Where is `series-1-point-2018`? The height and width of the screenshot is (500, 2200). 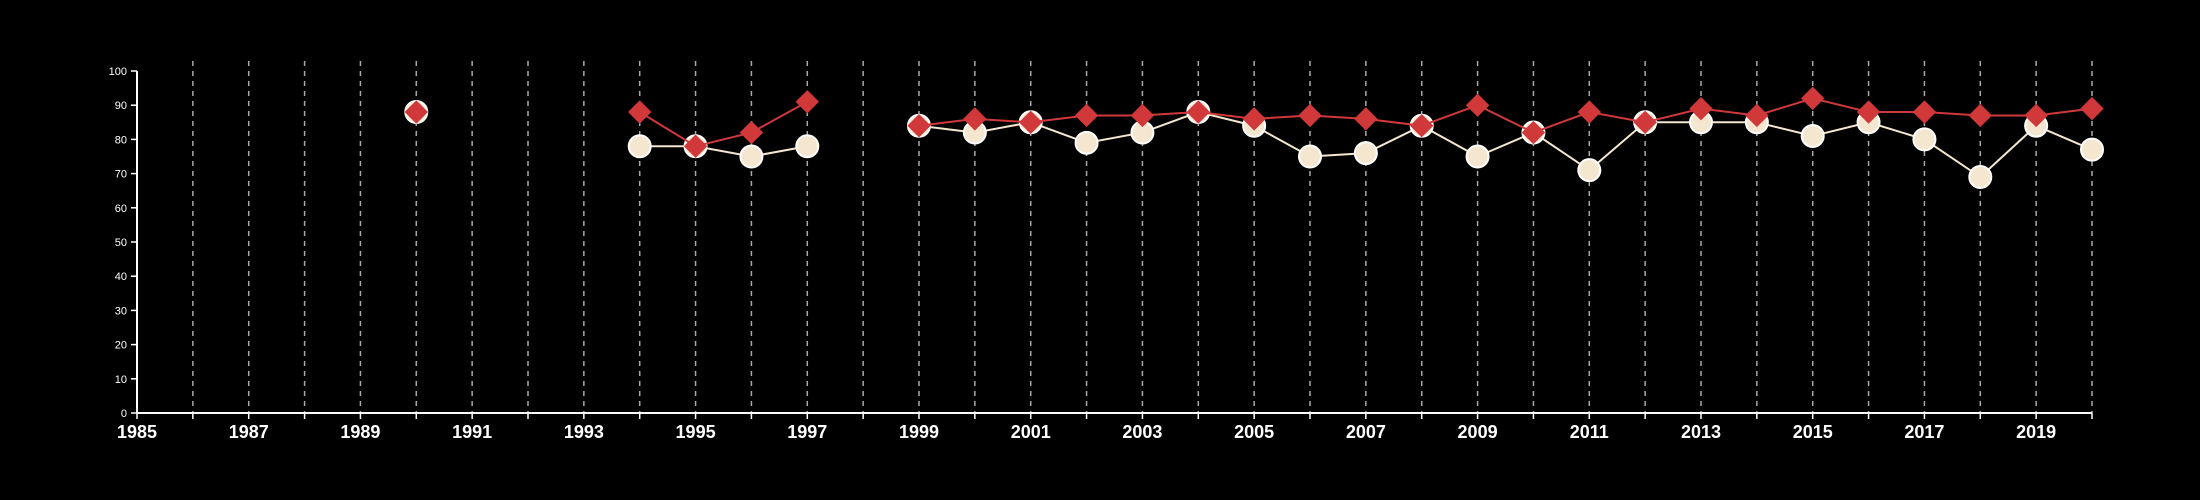 series-1-point-2018 is located at coordinates (1980, 177).